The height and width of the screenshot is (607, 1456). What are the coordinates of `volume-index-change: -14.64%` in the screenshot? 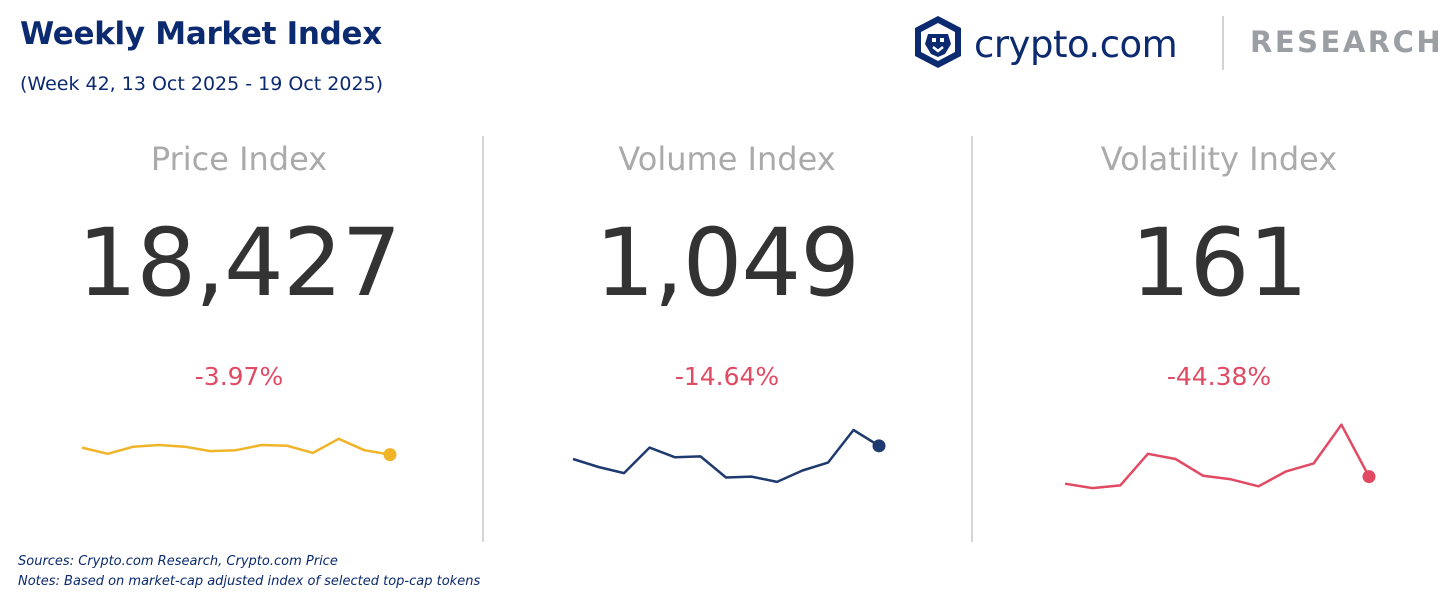 It's located at (727, 376).